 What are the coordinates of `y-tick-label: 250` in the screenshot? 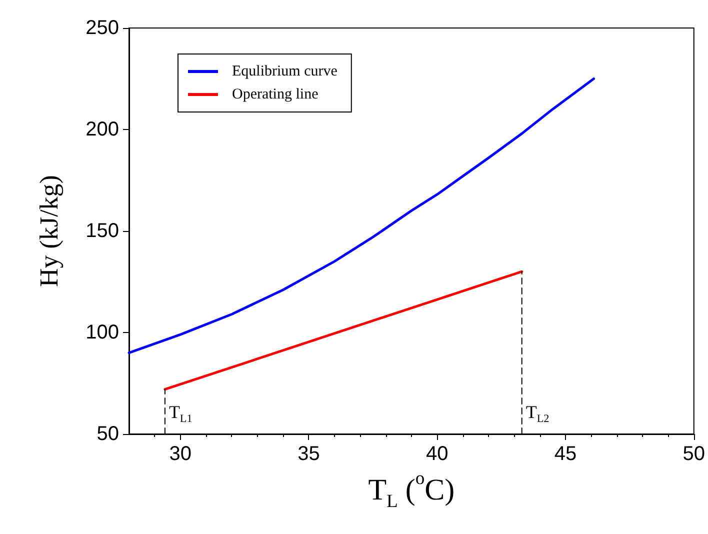 It's located at (102, 28).